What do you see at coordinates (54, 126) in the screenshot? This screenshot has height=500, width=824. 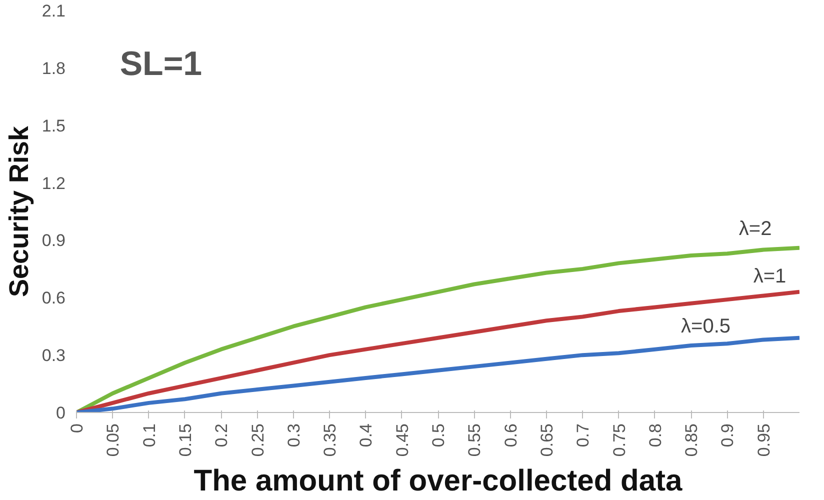 I see `y-tick-label: 1.5` at bounding box center [54, 126].